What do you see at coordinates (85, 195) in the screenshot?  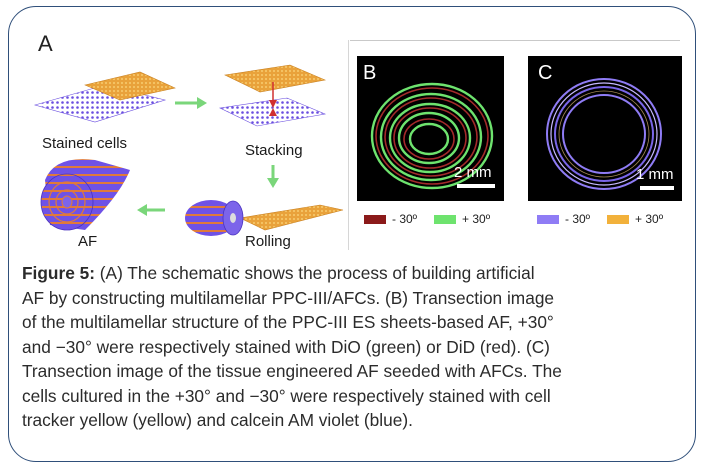 I see `af-roll-illustration` at bounding box center [85, 195].